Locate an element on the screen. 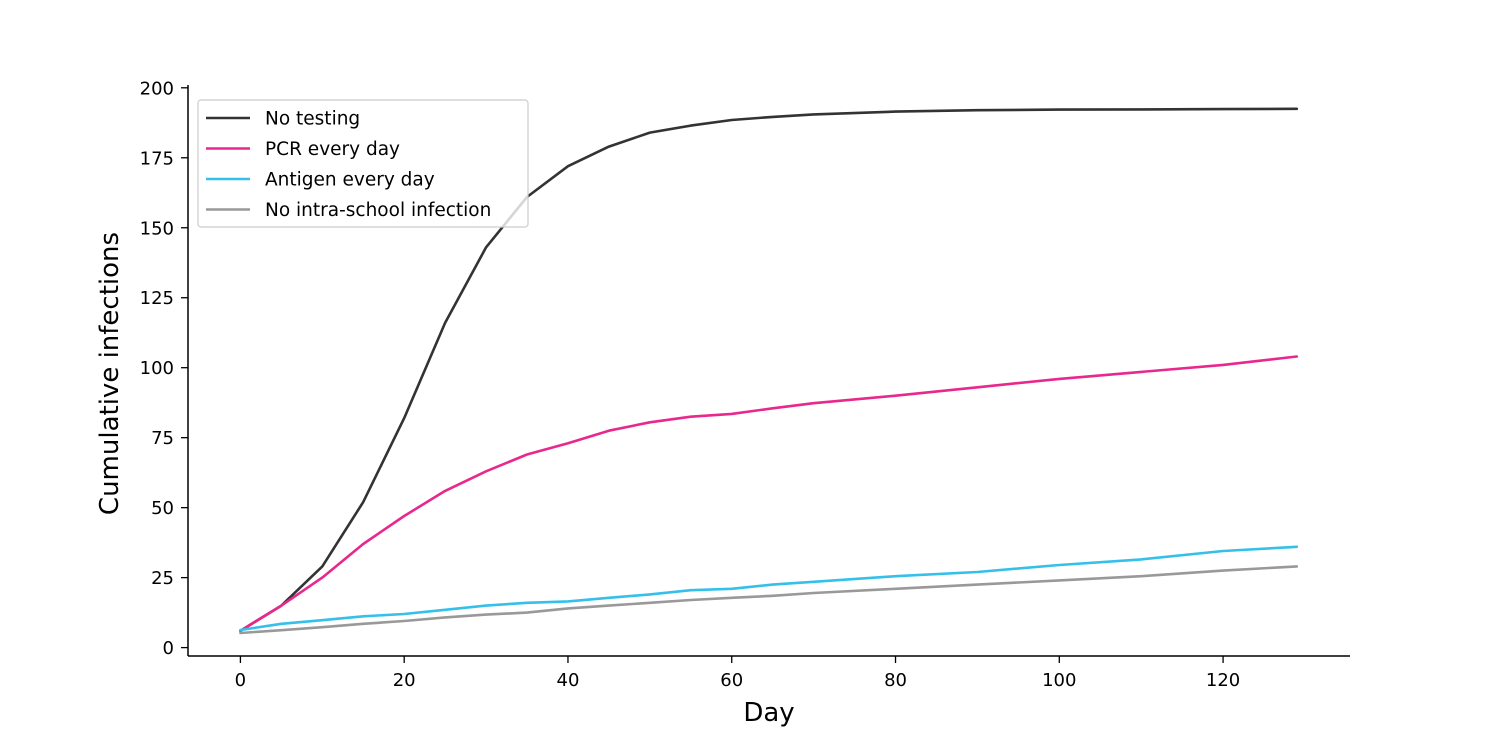 The width and height of the screenshot is (1500, 750). y-axis-title: Cumulative infections is located at coordinates (110, 373).